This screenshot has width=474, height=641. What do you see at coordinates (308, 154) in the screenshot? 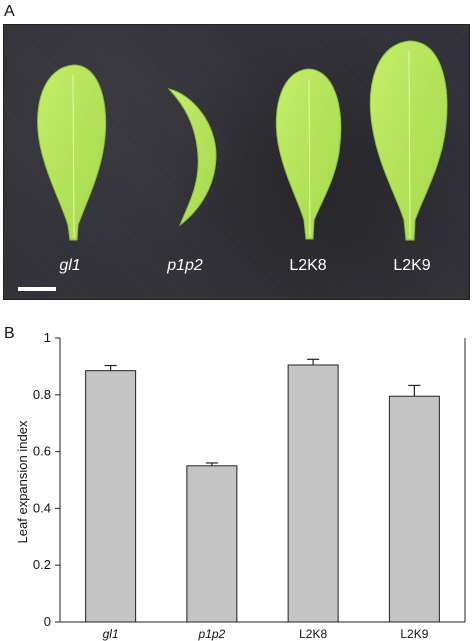
I see `leaf-L2K8-shape` at bounding box center [308, 154].